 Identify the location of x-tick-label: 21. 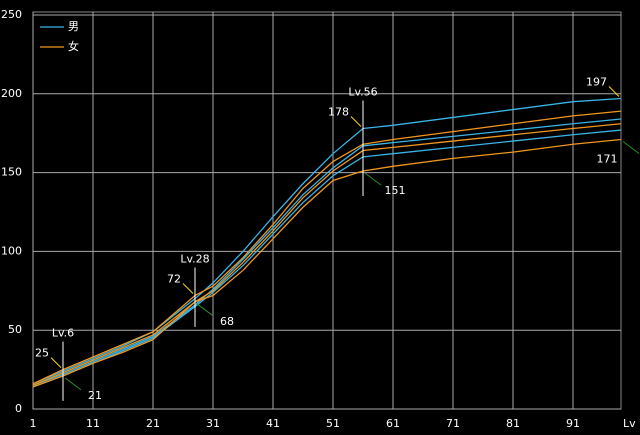
(153, 423).